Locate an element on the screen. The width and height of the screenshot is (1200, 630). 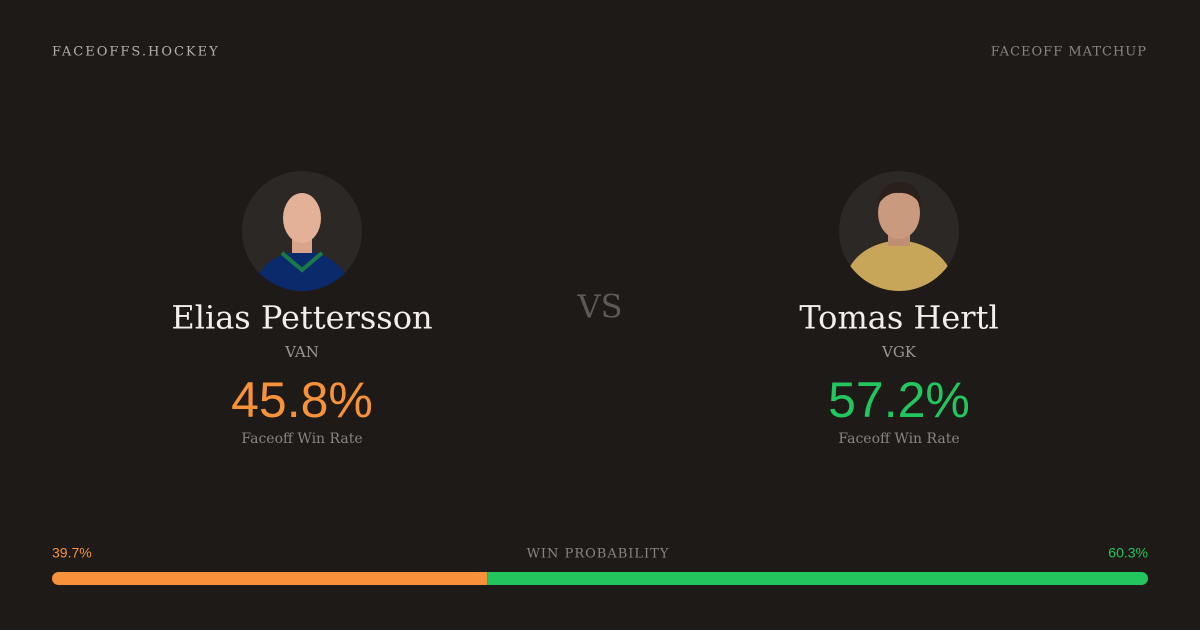
probability-title: WIN PROBABILITY is located at coordinates (598, 554).